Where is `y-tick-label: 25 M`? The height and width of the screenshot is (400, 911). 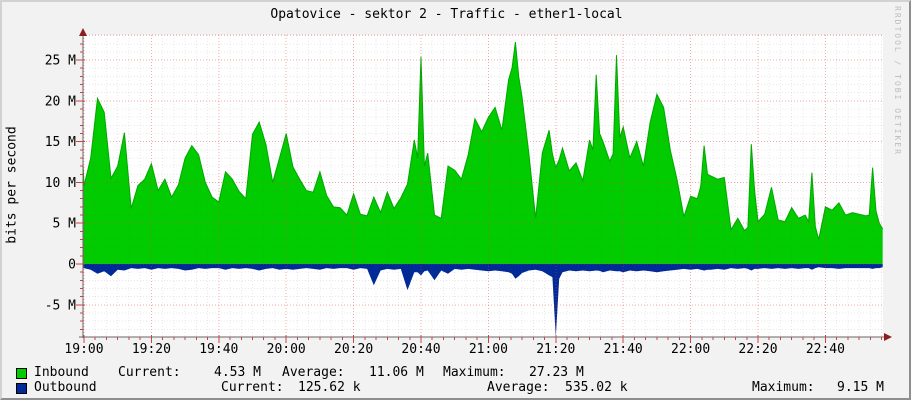 y-tick-label: 25 M is located at coordinates (60, 61).